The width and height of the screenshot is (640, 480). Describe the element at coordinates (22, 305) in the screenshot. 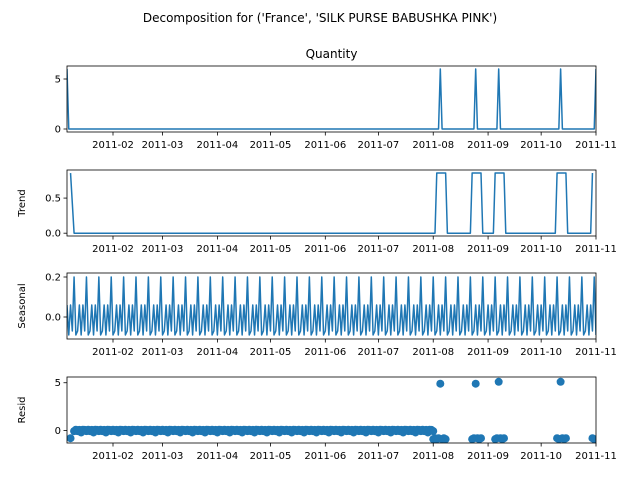

I see `y-axis-label: Seasonal` at that location.